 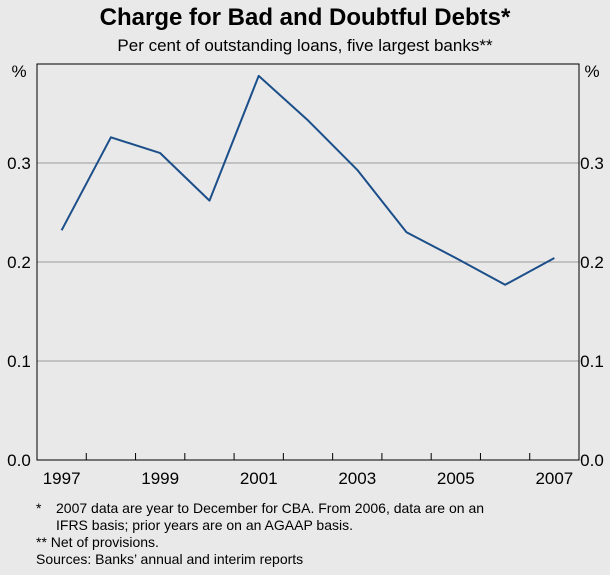 I want to click on y-tick-label-left: 0.0, so click(x=19, y=460).